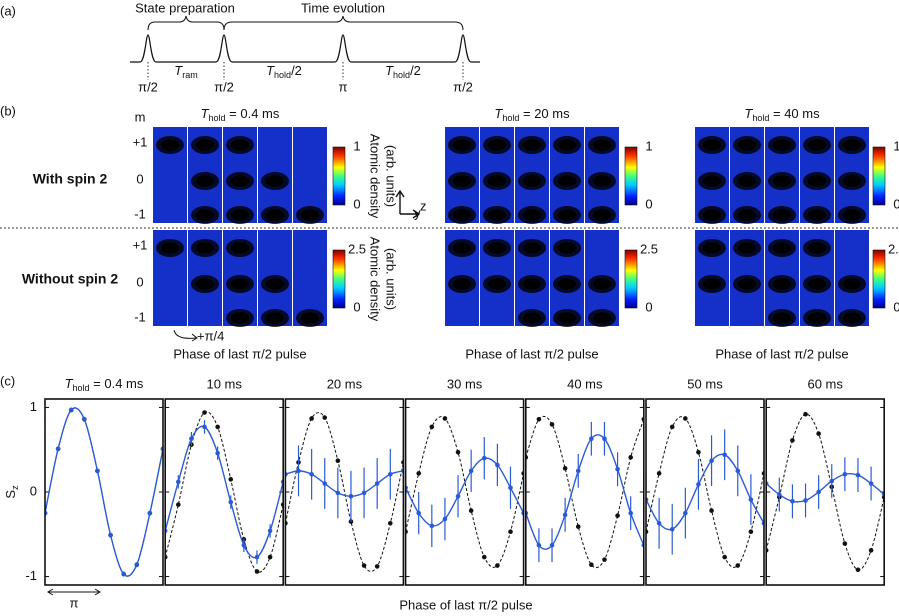 The image size is (899, 616). Describe the element at coordinates (585, 383) in the screenshot. I see `chart-title: 40 ms` at that location.